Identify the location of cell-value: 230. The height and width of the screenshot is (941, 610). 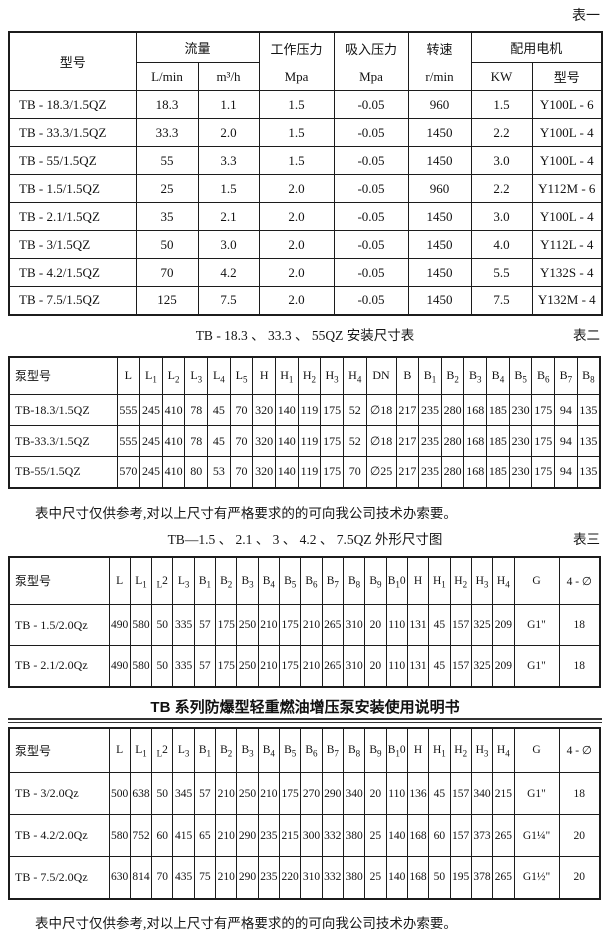
(520, 410).